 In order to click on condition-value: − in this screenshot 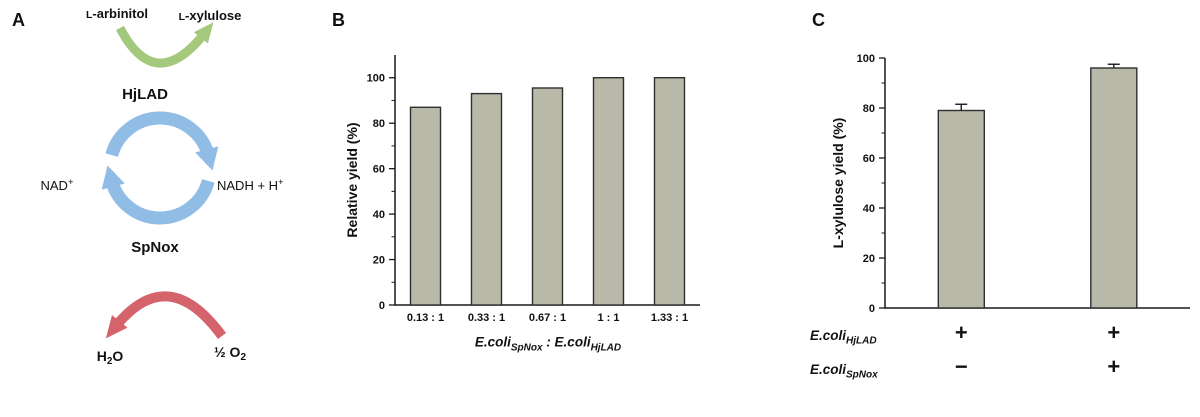, I will do `click(961, 366)`.